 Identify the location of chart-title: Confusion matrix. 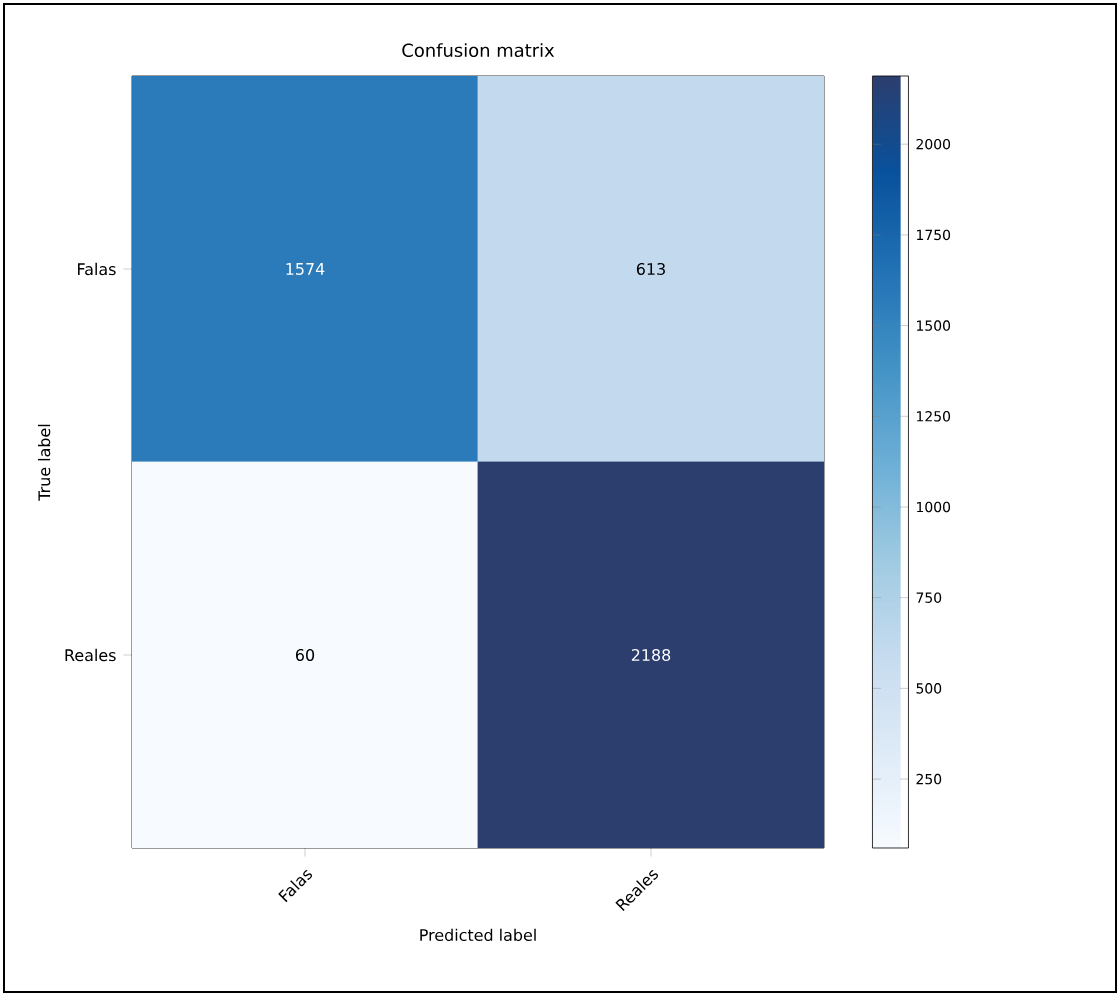
(478, 50).